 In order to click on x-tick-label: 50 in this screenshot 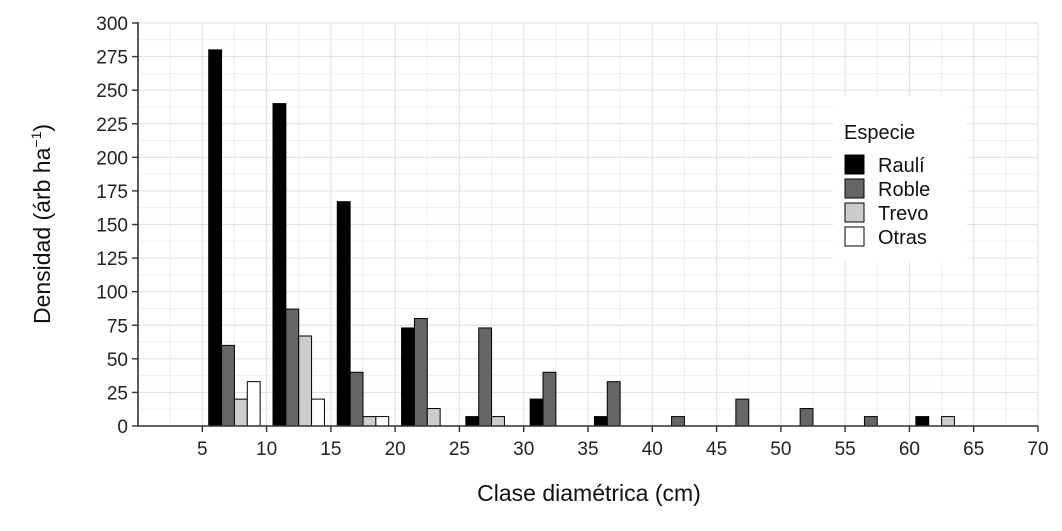, I will do `click(780, 449)`.